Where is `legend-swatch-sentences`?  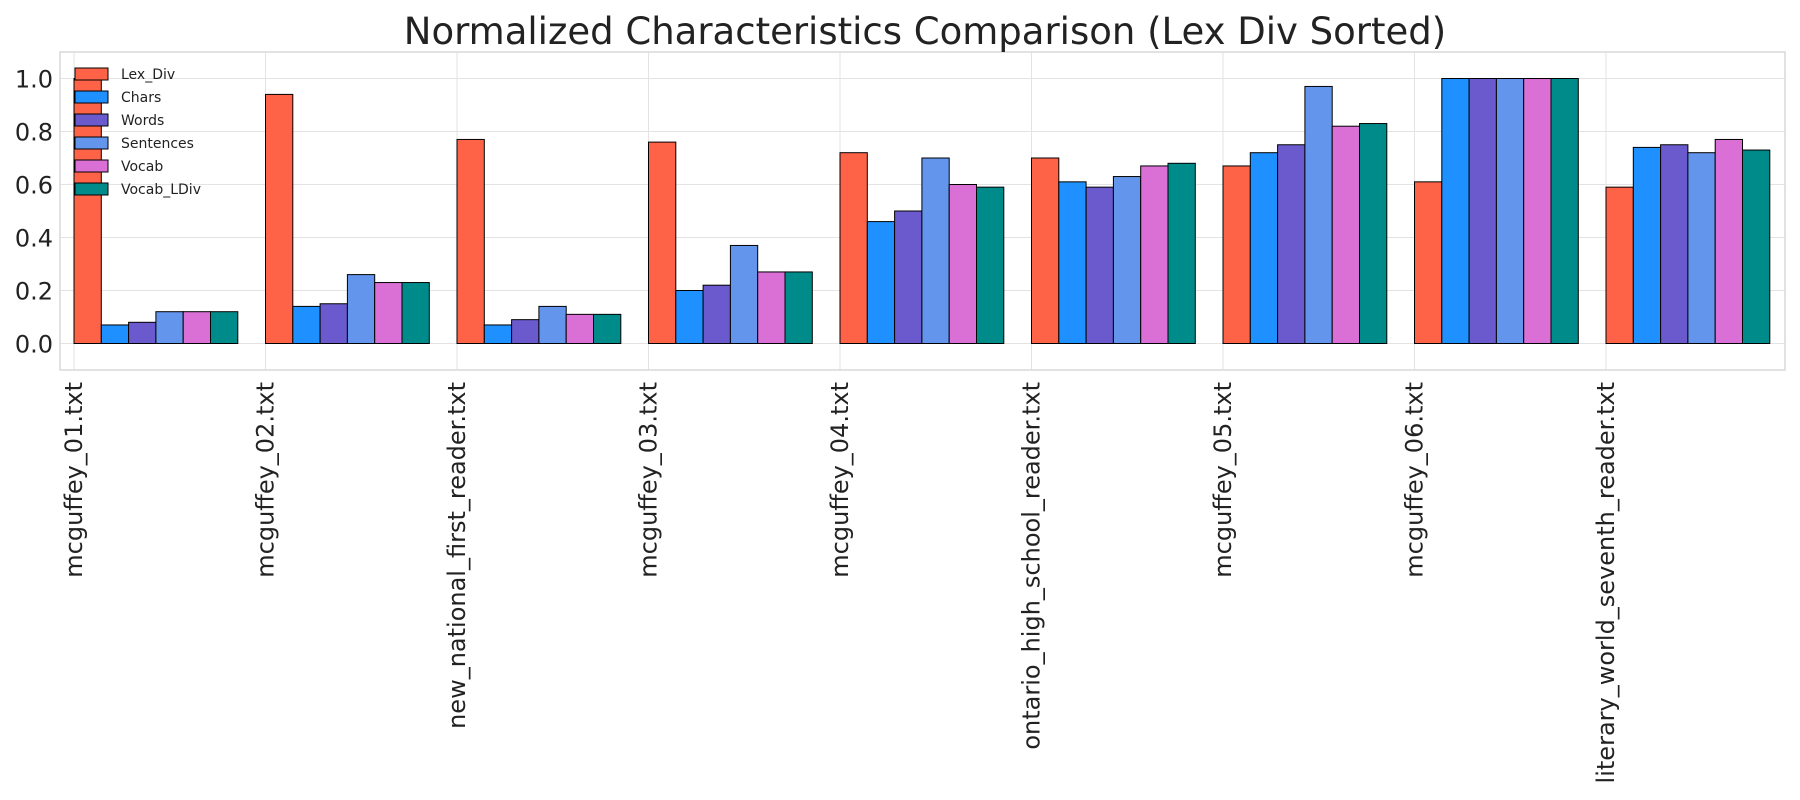 legend-swatch-sentences is located at coordinates (91, 143).